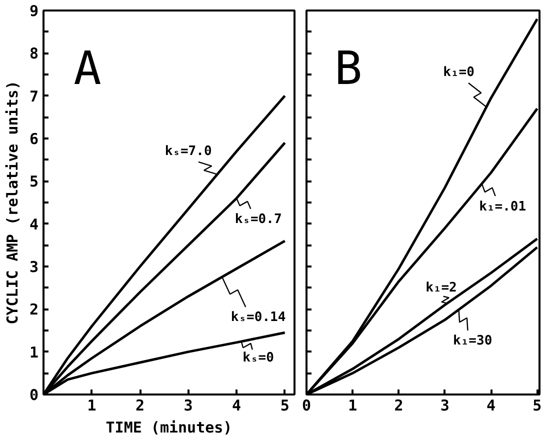 This screenshot has height=439, width=543. I want to click on text: A, so click(88, 67).